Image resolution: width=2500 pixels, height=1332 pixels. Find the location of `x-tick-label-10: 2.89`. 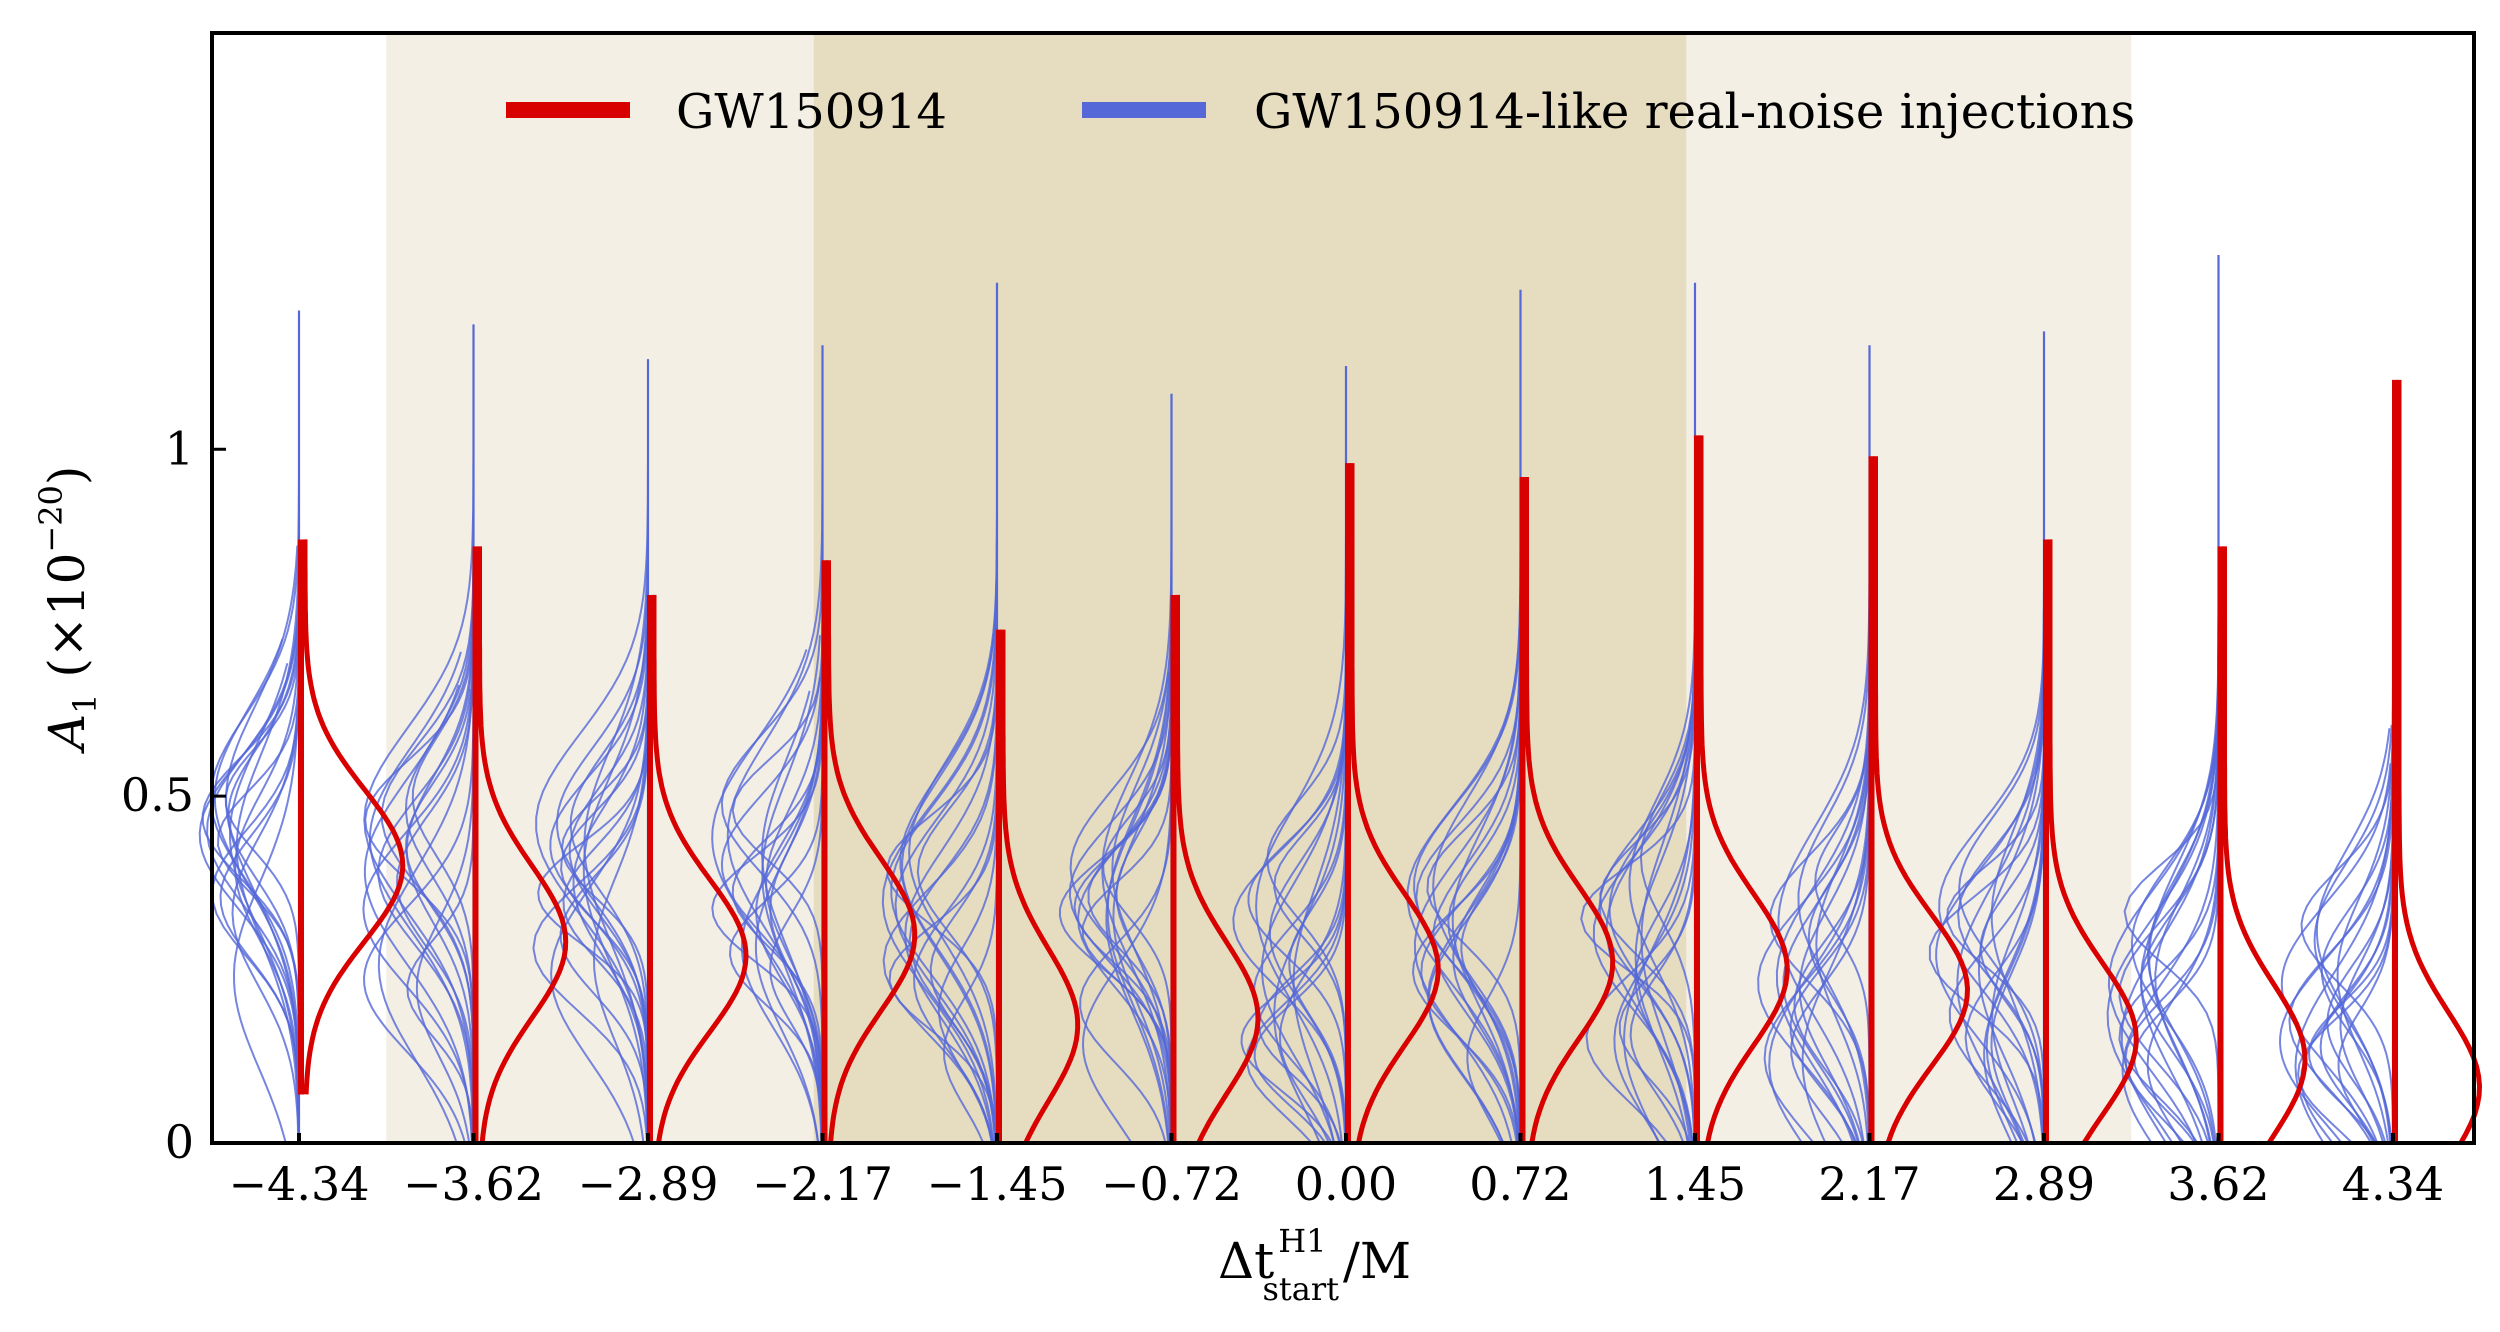

x-tick-label-10: 2.89 is located at coordinates (2044, 1184).